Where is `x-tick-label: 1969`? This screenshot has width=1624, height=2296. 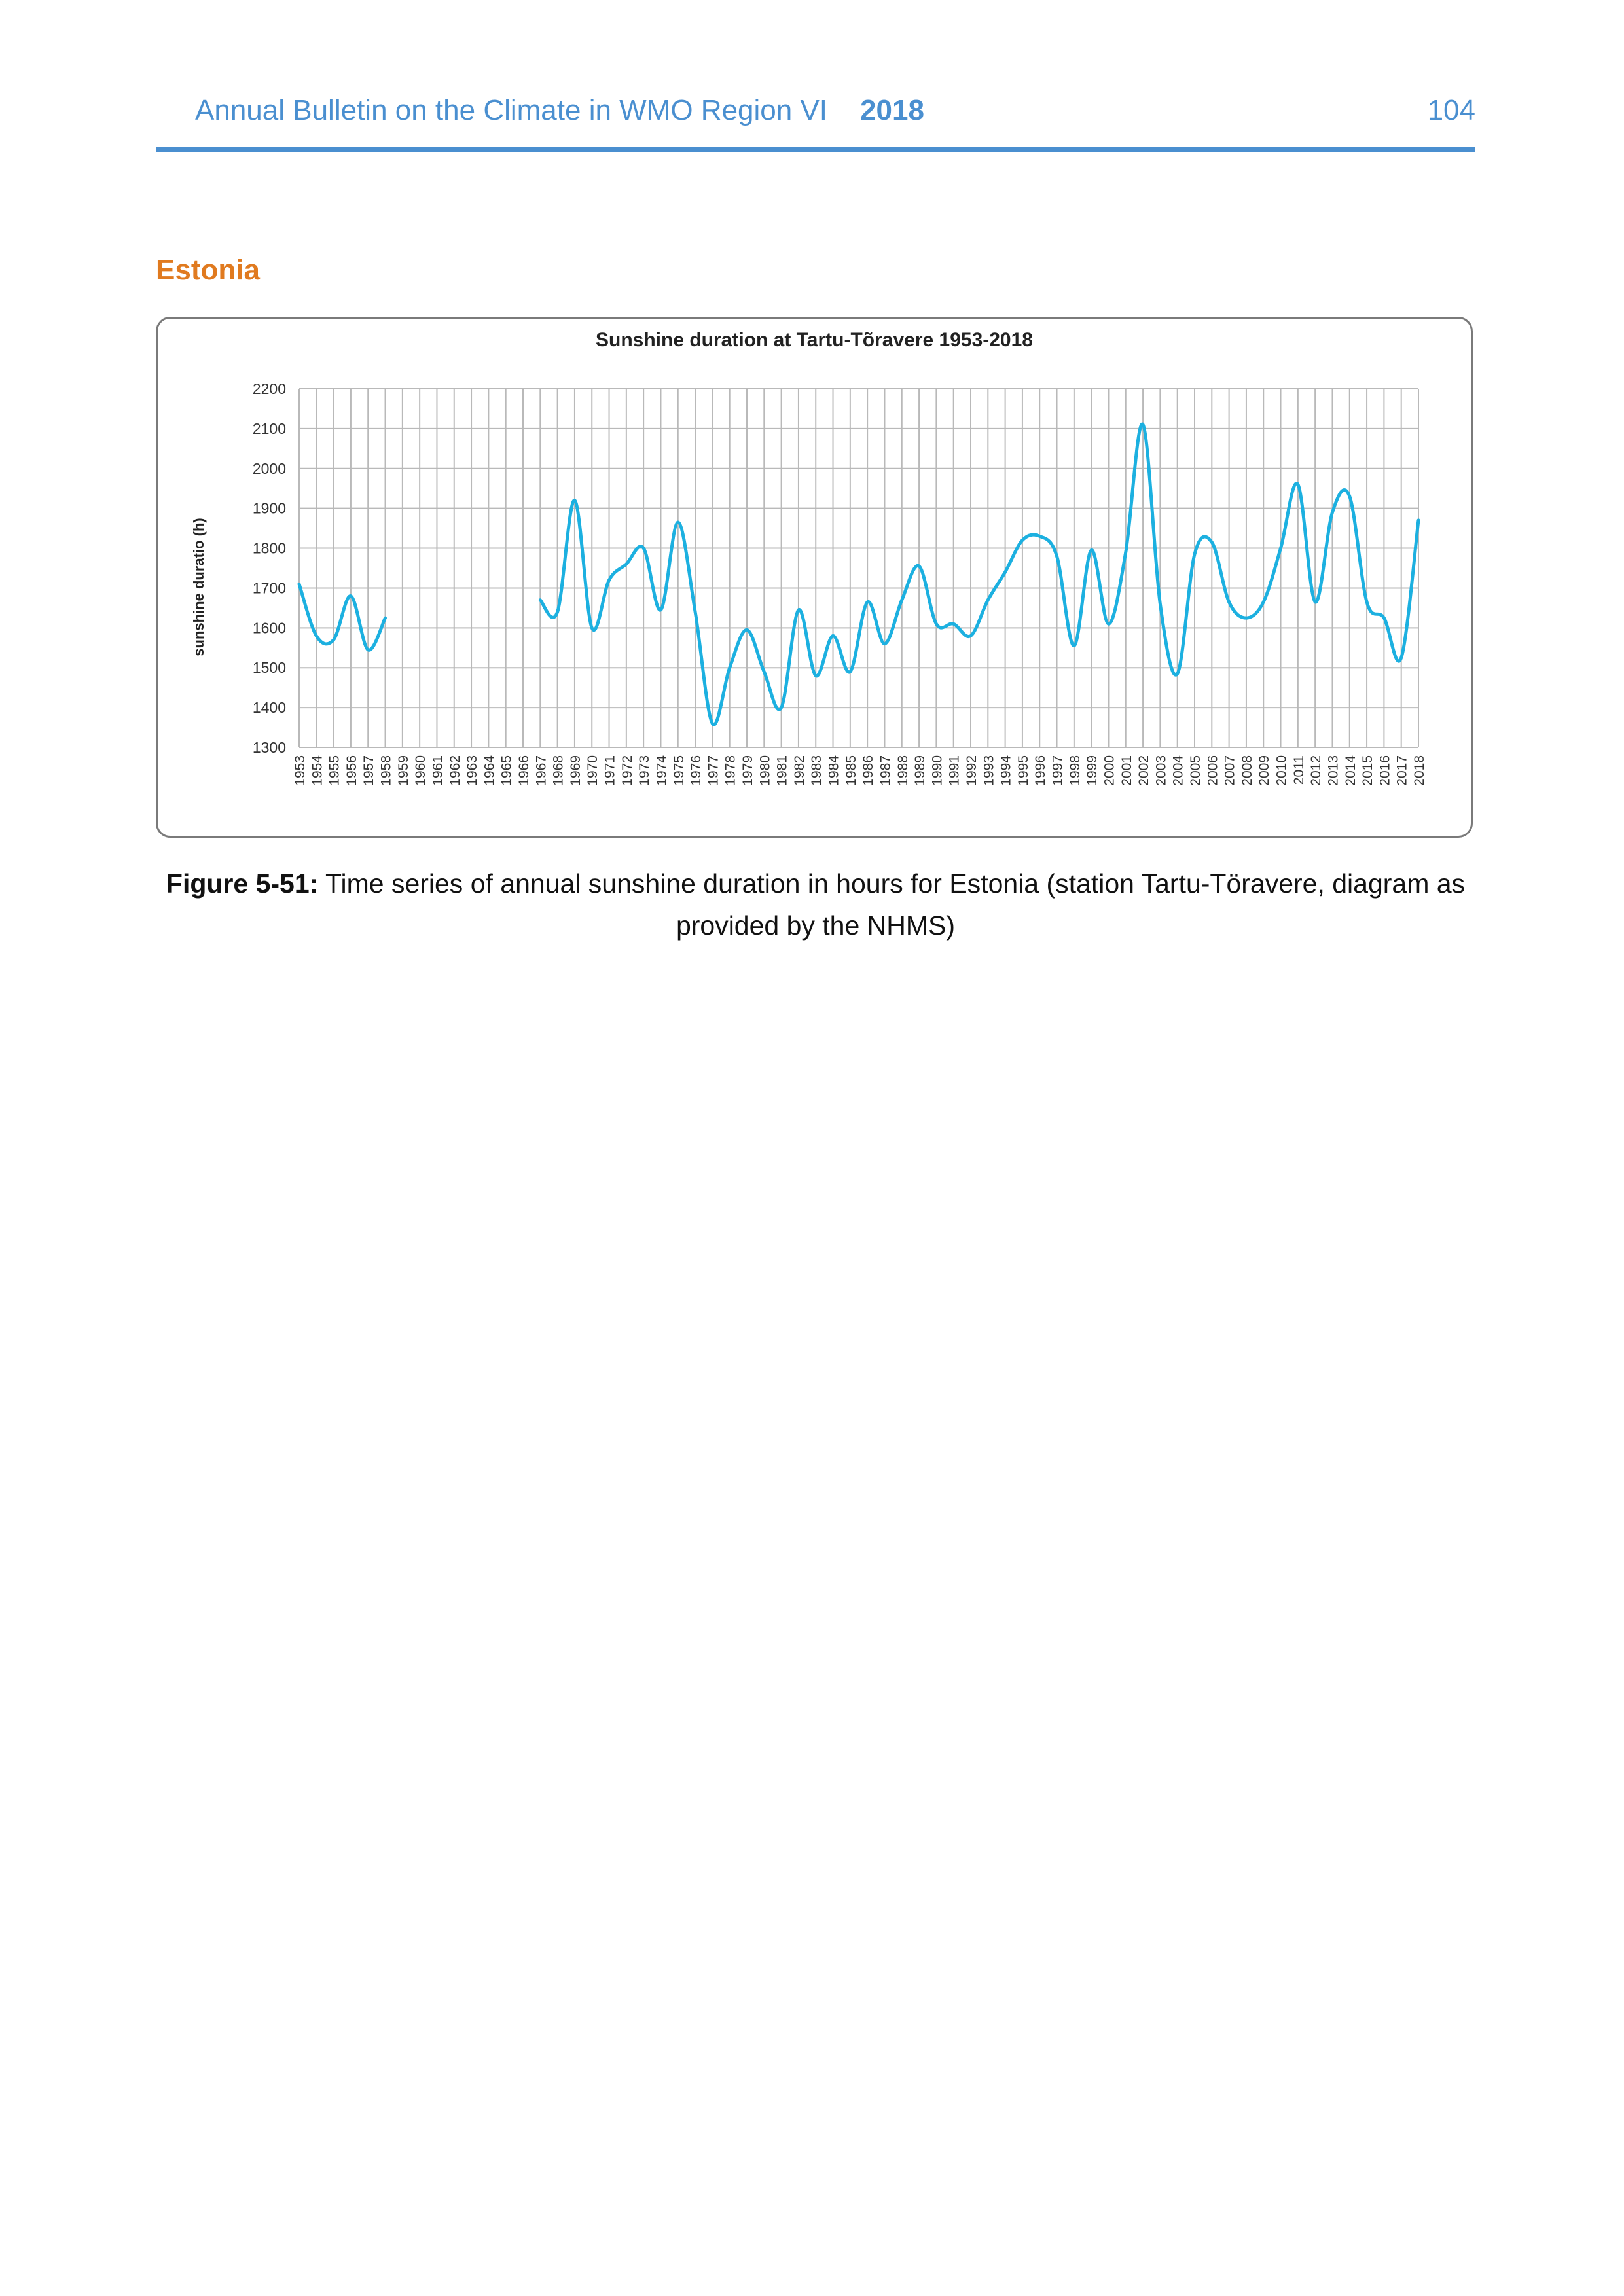 x-tick-label: 1969 is located at coordinates (575, 770).